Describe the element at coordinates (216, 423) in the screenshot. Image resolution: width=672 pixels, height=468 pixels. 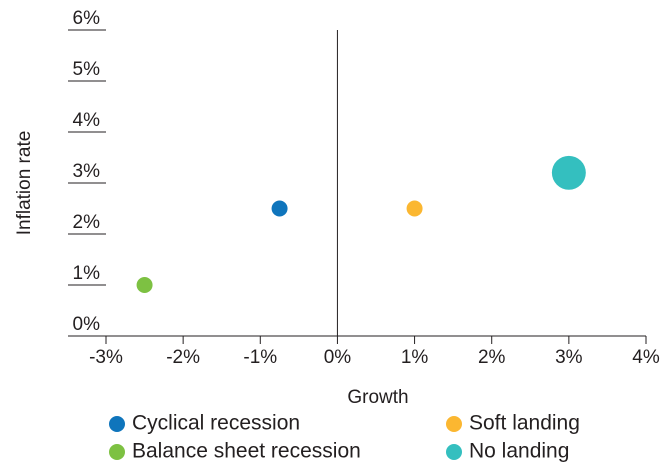
I see `legend-label: Cyclical recession` at that location.